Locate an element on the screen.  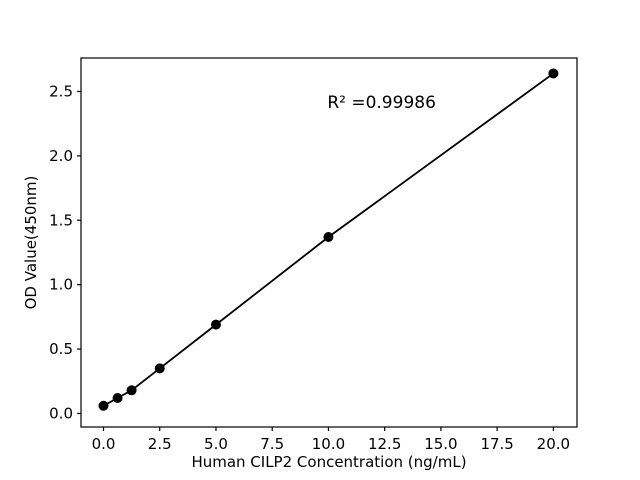
x-tick-label: 20.0 is located at coordinates (553, 444).